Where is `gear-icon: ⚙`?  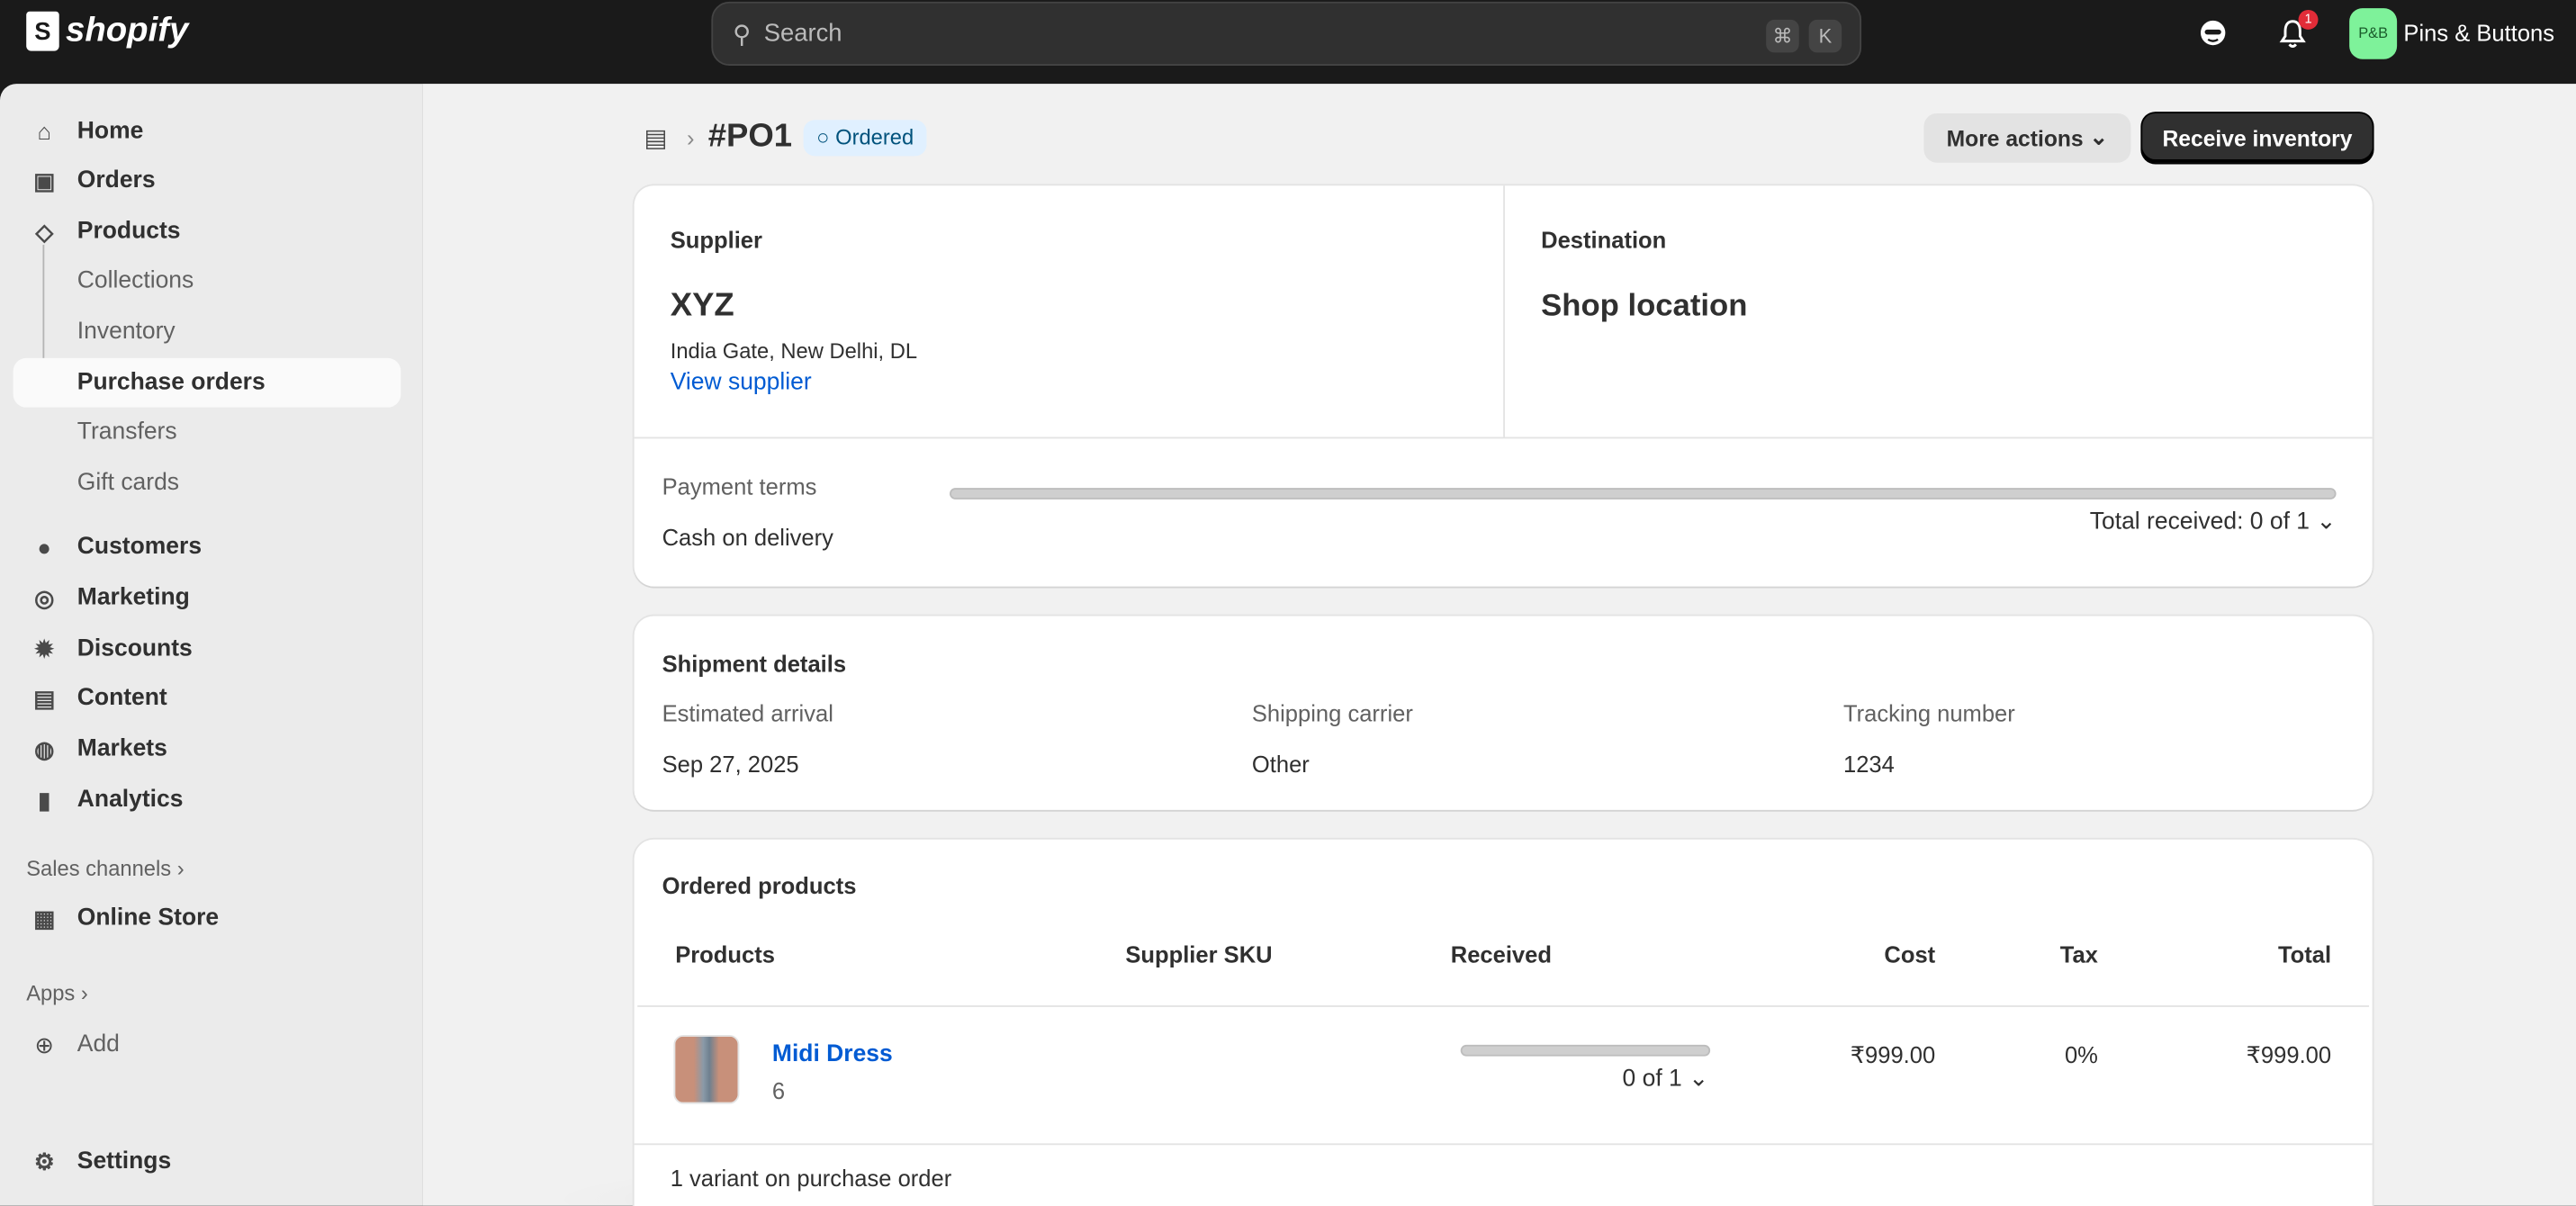 gear-icon: ⚙ is located at coordinates (44, 1161).